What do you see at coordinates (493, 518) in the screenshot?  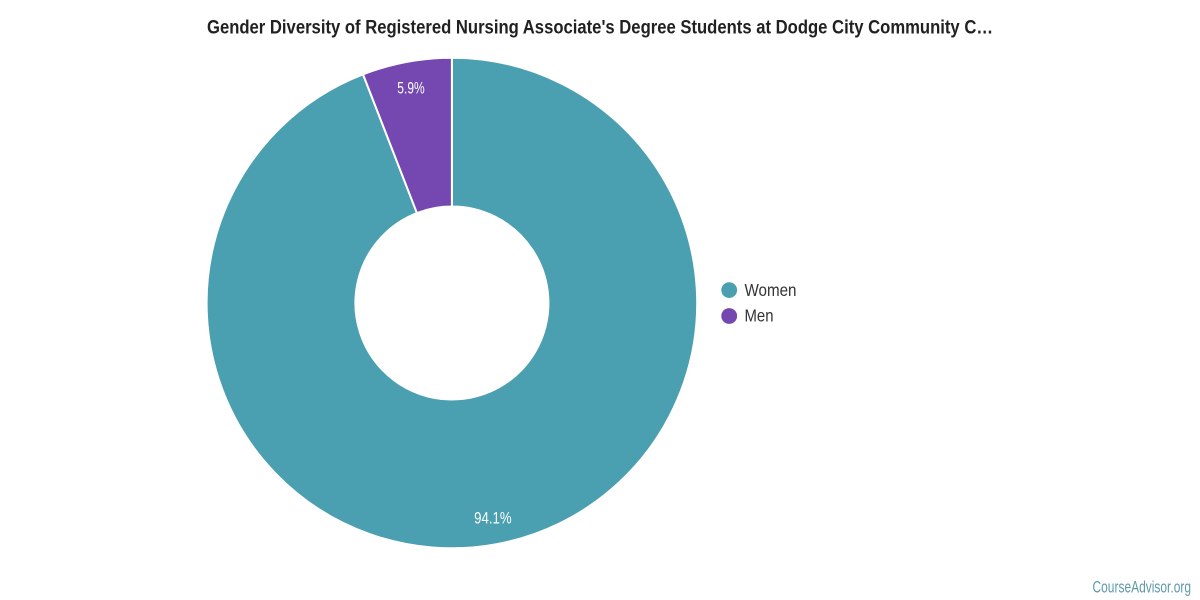 I see `svg-text: 94.1%` at bounding box center [493, 518].